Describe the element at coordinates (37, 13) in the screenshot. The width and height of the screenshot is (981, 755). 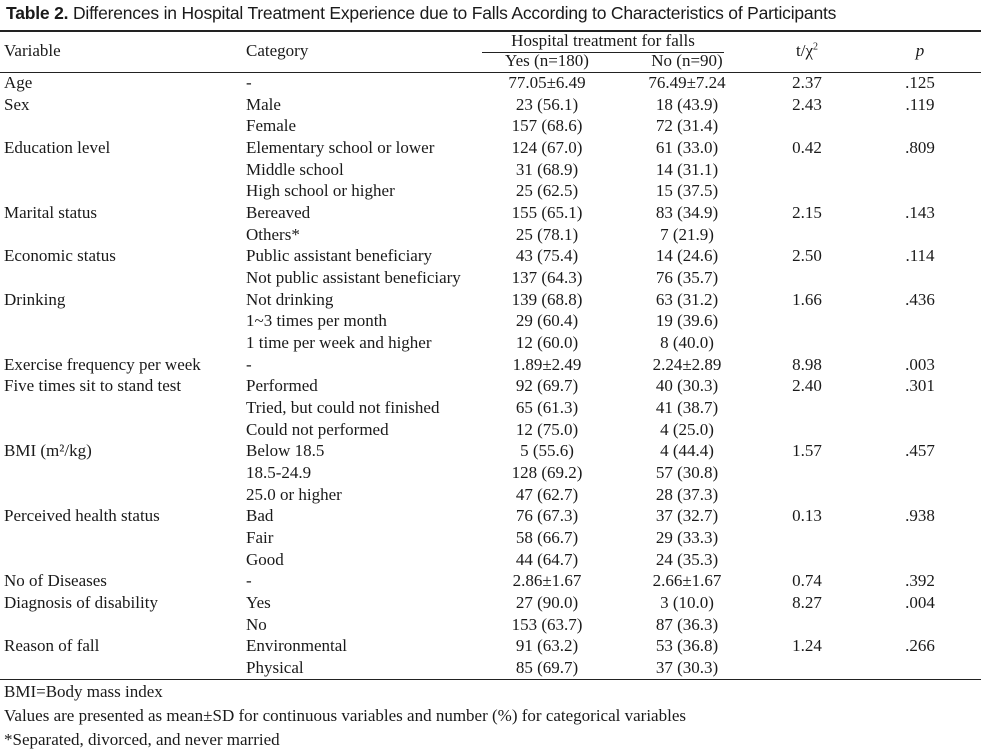
I see `table-label: Table 2.` at that location.